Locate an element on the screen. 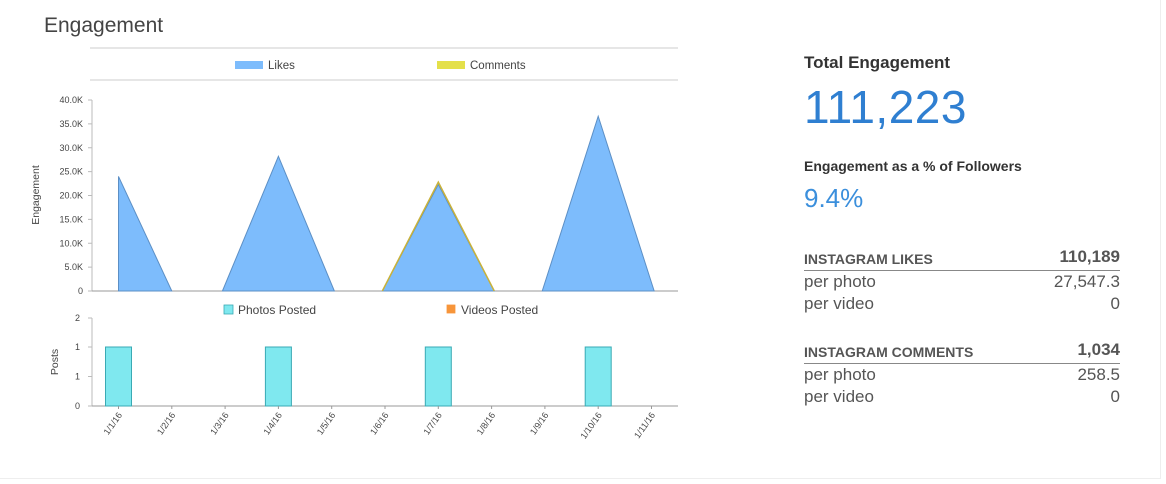 This screenshot has height=484, width=1166. y-tick-label-engagement: 40.0K is located at coordinates (71, 100).